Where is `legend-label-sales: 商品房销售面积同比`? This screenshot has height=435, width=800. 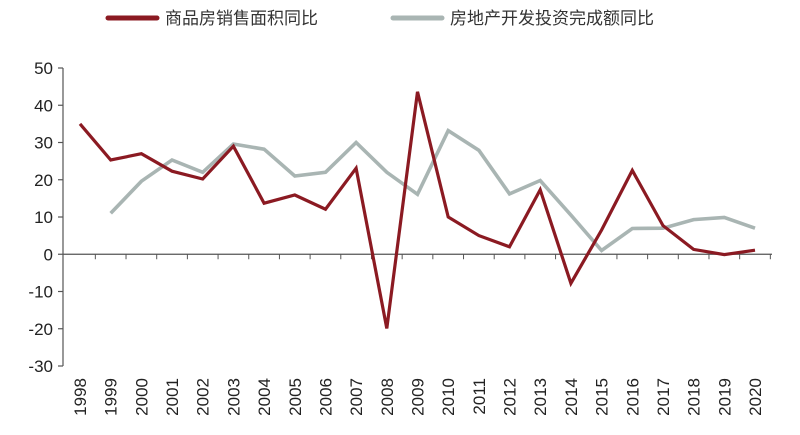
legend-label-sales: 商品房销售面积同比 is located at coordinates (241, 19).